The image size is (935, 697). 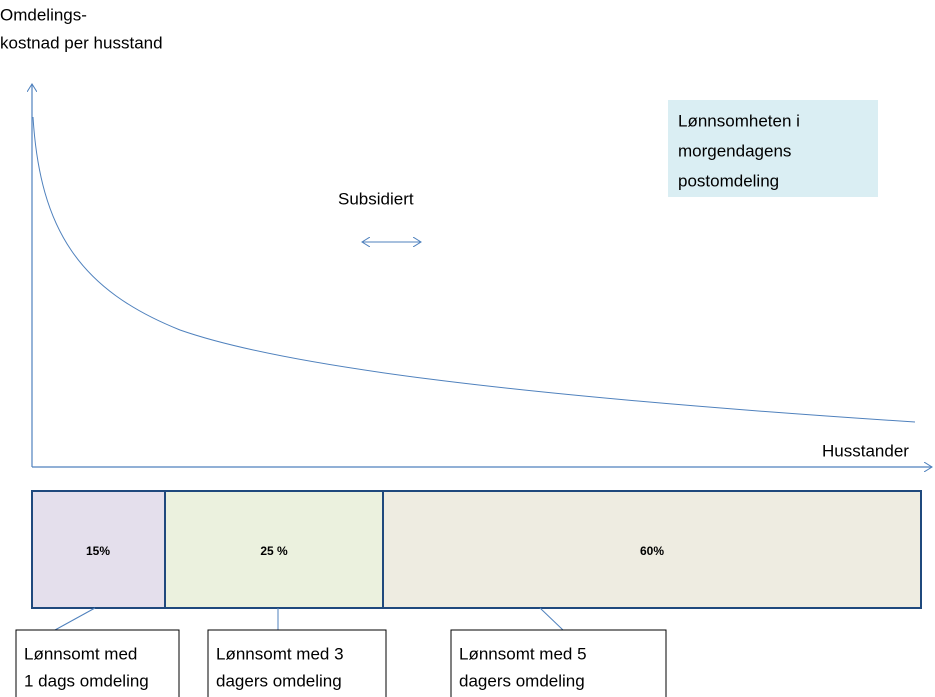 I want to click on callout-text: 1 dags omdeling, so click(x=86, y=680).